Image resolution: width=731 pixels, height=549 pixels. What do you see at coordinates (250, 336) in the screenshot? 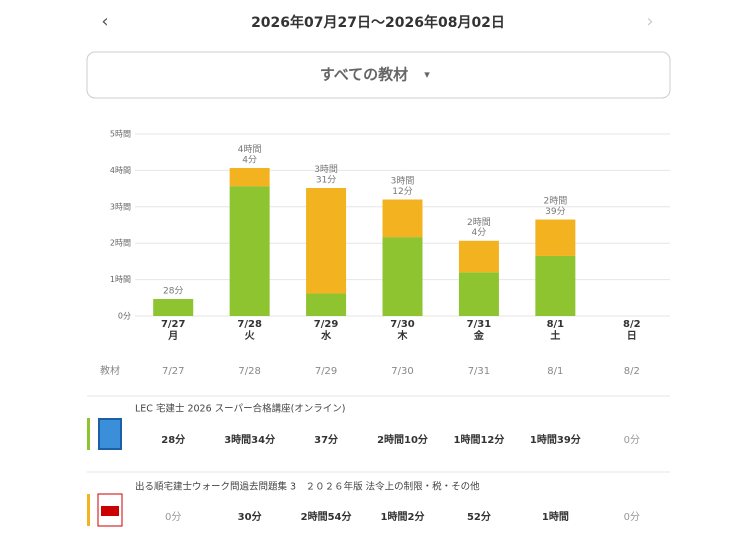
I see `x-weekday-label: 火` at bounding box center [250, 336].